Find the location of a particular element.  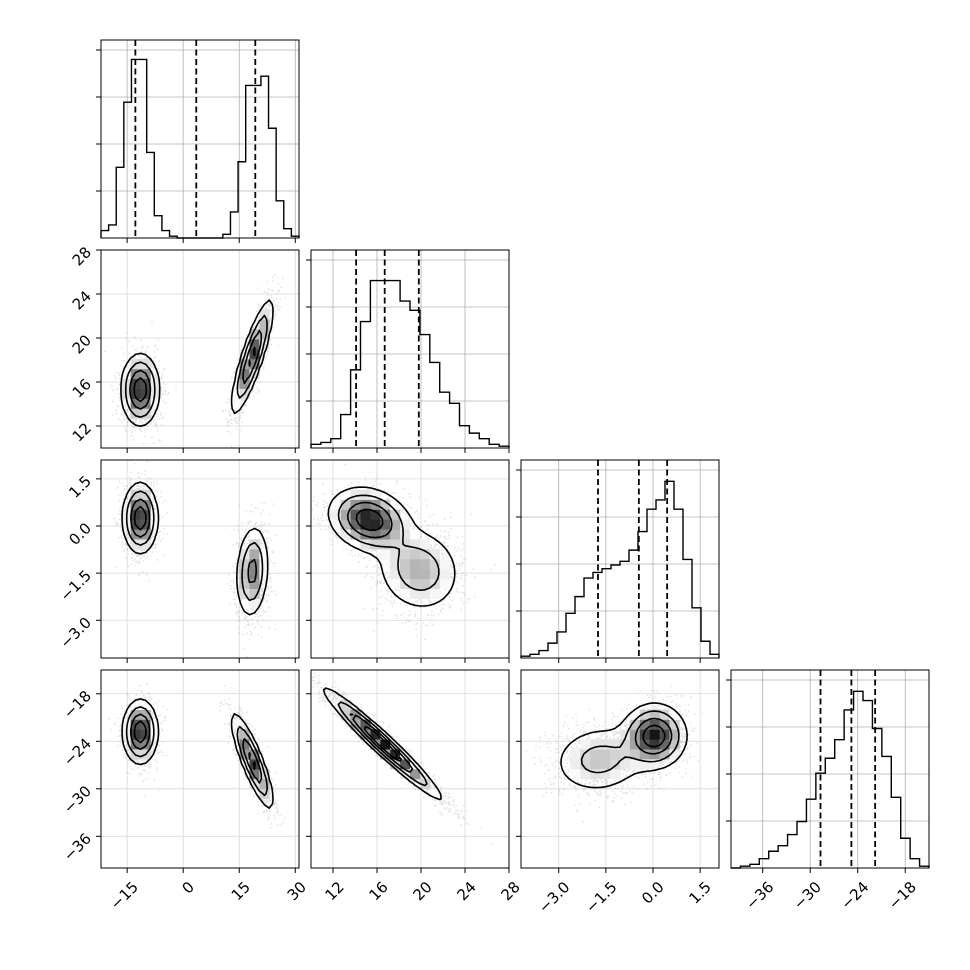

x-tick-label: 16 is located at coordinates (379, 891).